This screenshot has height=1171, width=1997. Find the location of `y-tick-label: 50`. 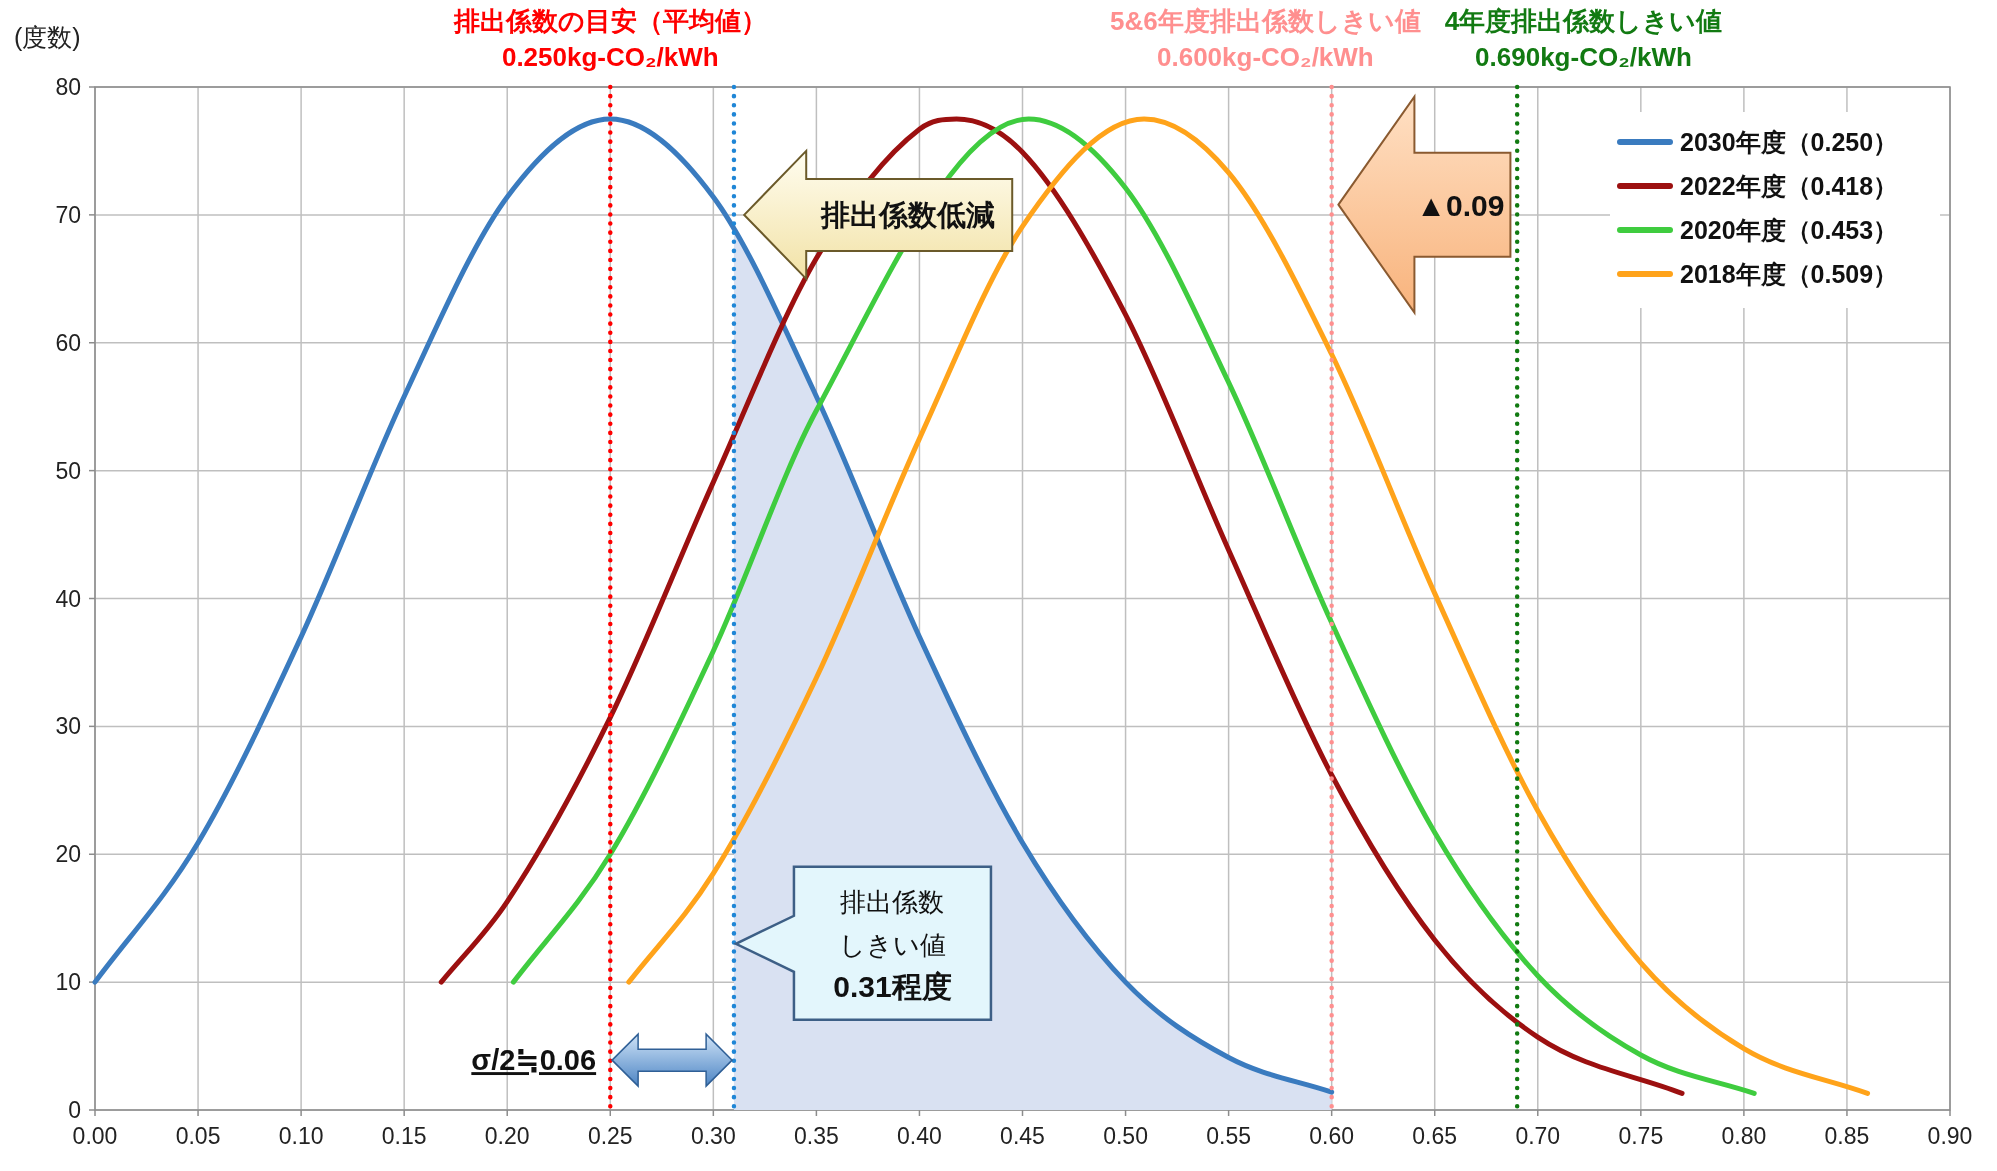

y-tick-label: 50 is located at coordinates (68, 470).